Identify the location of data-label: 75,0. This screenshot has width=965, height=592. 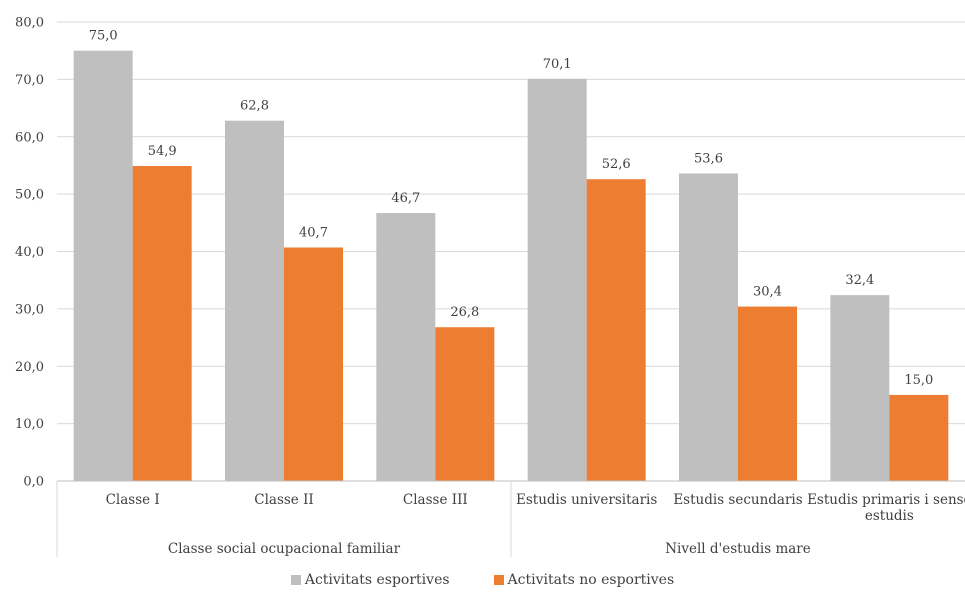
(103, 36).